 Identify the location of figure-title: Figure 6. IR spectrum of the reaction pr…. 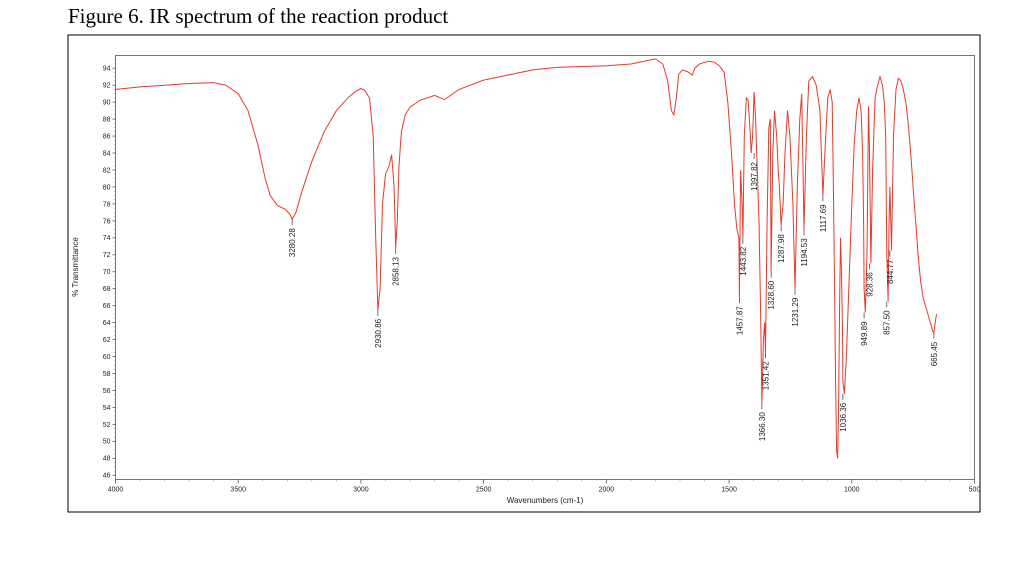
(258, 16).